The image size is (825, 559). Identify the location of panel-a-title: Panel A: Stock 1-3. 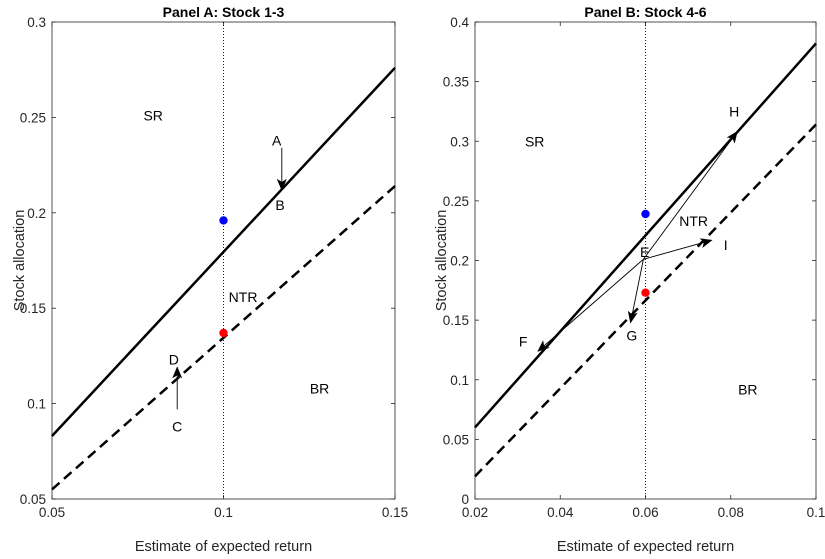
(224, 12).